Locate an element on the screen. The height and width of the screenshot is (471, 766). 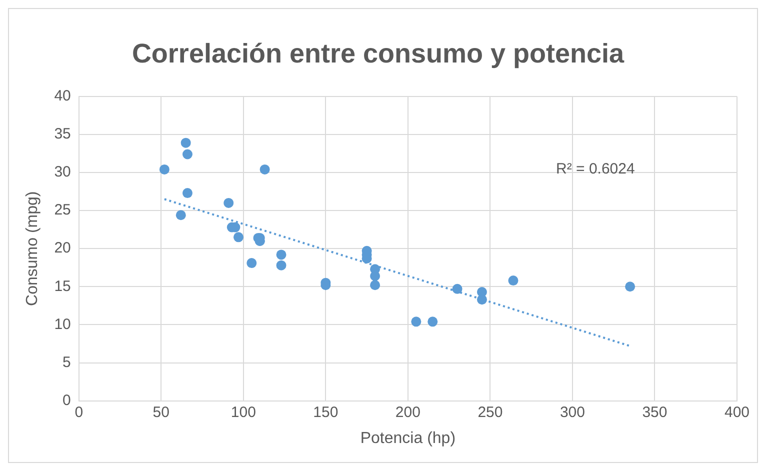
y-tick-label: 15 is located at coordinates (62, 286).